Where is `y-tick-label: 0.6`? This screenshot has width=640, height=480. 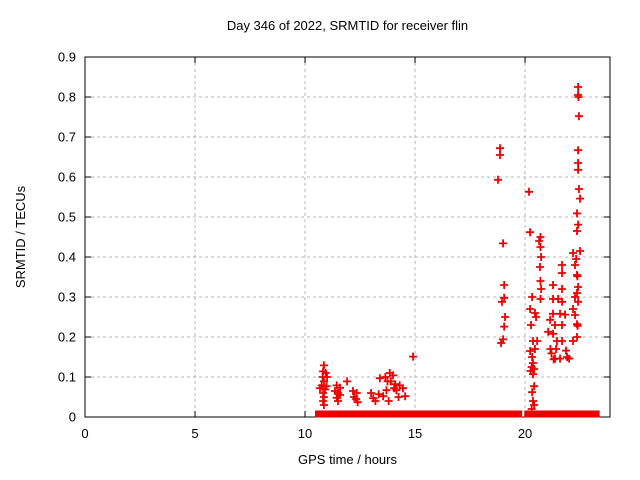 y-tick-label: 0.6 is located at coordinates (67, 177).